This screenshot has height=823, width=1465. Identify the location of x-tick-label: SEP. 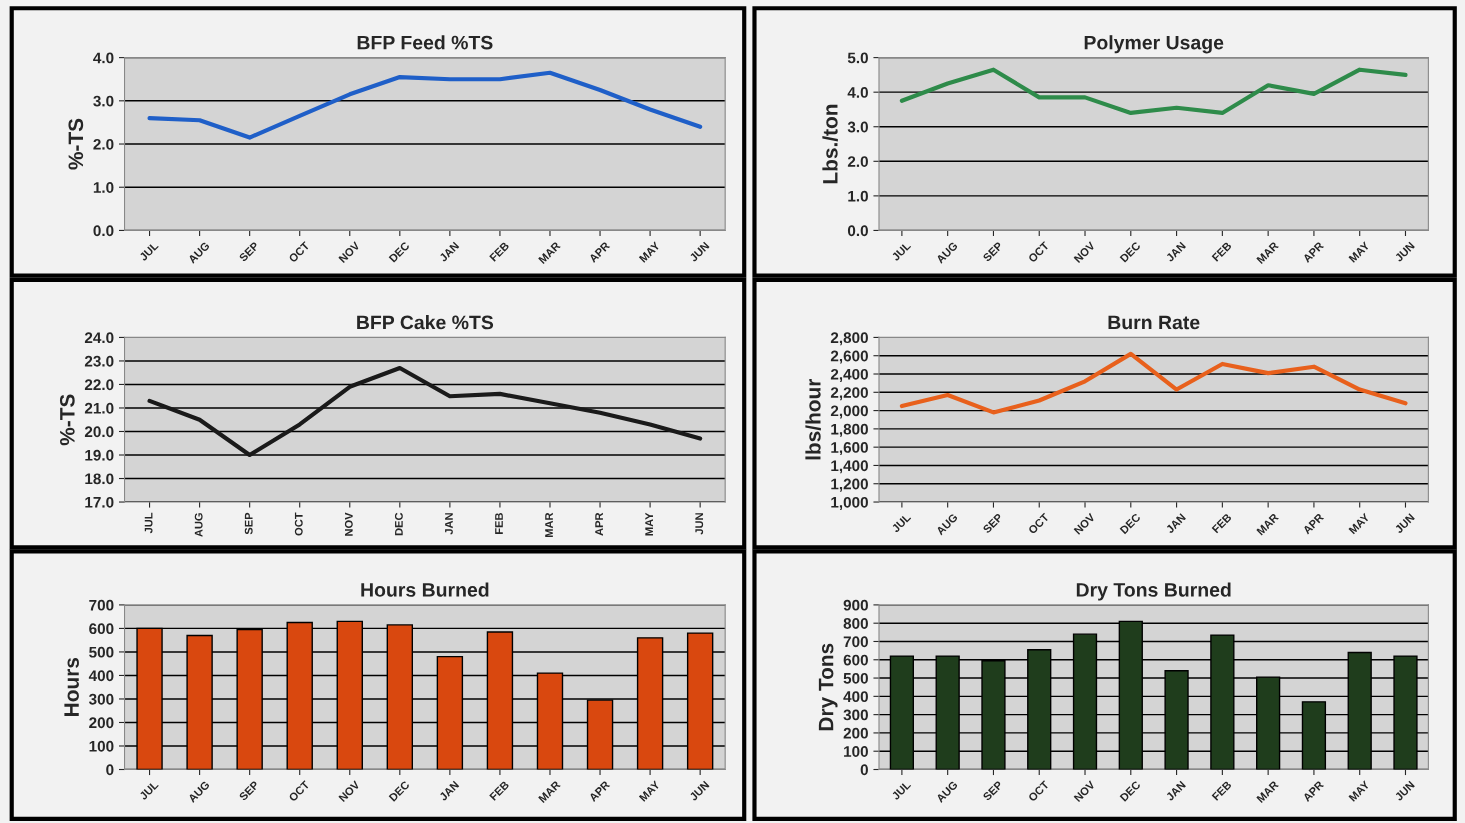
(248, 523).